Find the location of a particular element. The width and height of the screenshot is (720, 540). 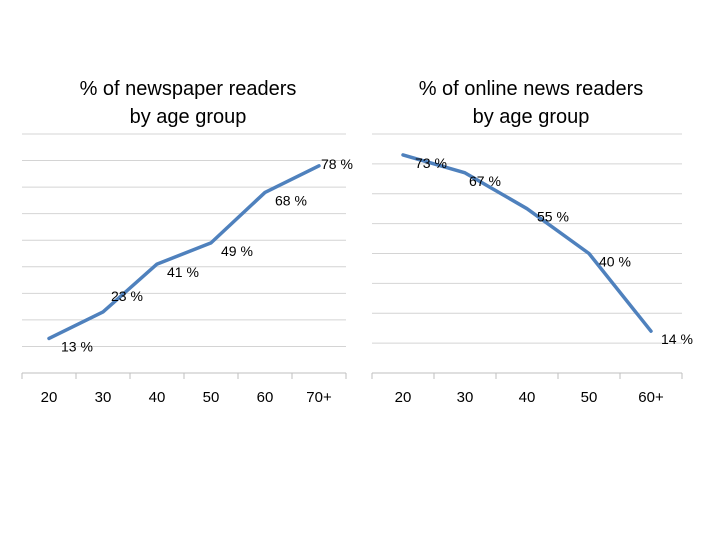

data-label: 68 % is located at coordinates (291, 200).